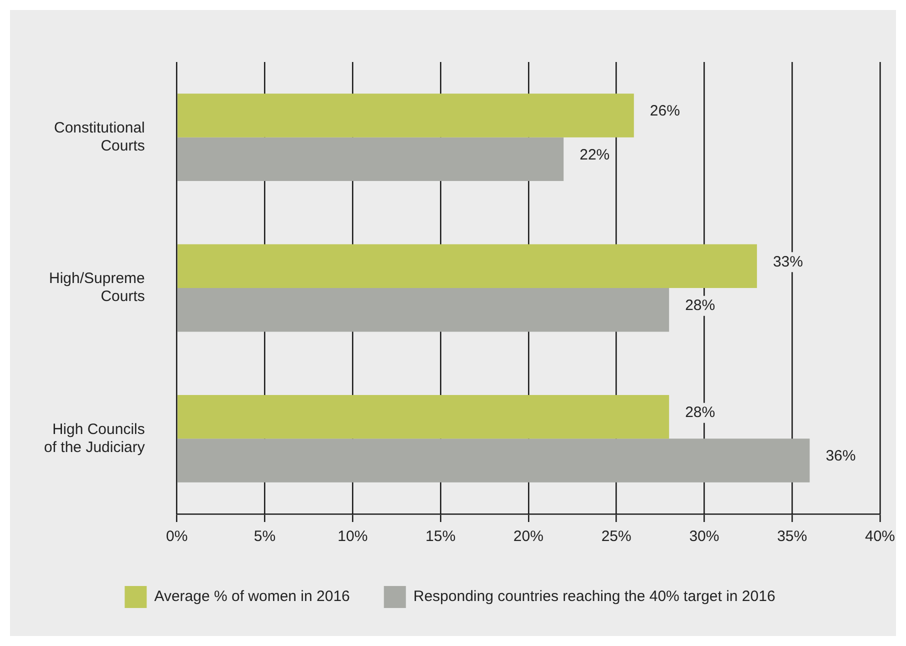 The height and width of the screenshot is (646, 906). What do you see at coordinates (595, 155) in the screenshot?
I see `data-label: 22%` at bounding box center [595, 155].